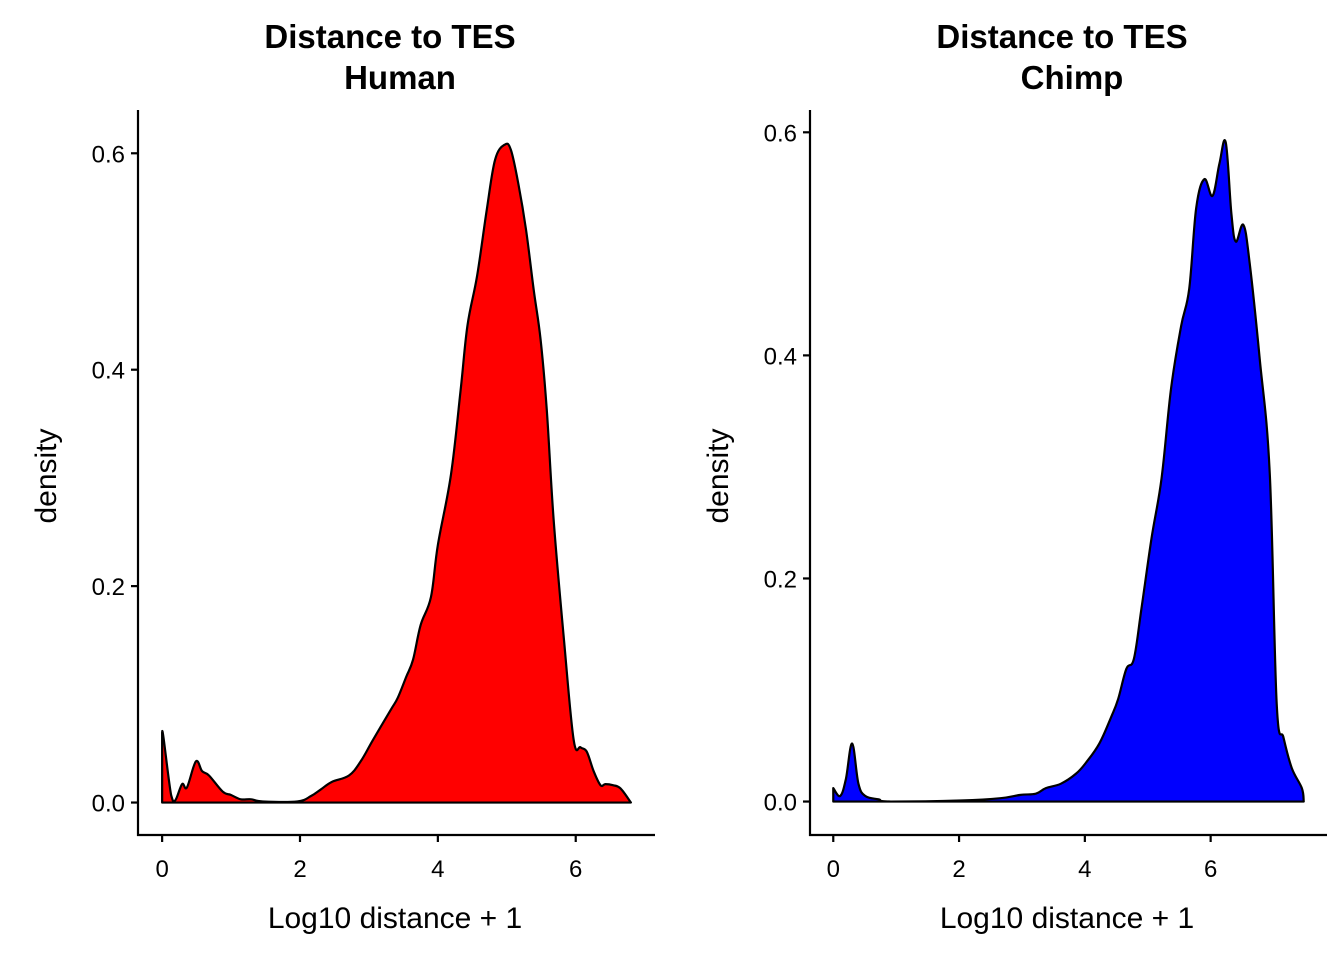 The width and height of the screenshot is (1344, 960). Describe the element at coordinates (400, 77) in the screenshot. I see `chart-title-line2: Human` at that location.